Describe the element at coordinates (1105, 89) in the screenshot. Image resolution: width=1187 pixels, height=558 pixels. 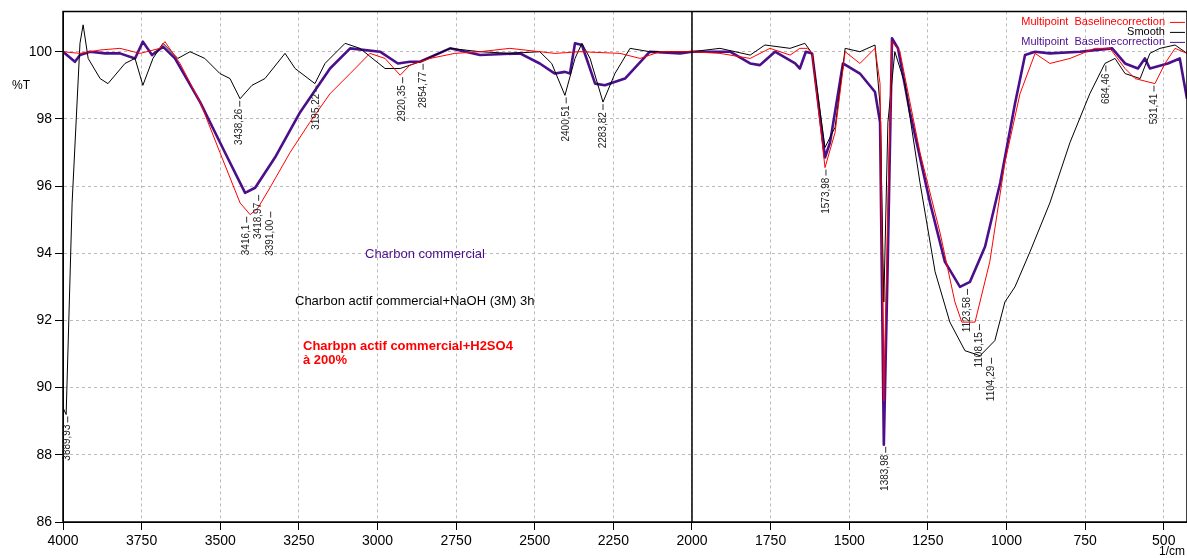
I see `annotation: 684,46` at that location.